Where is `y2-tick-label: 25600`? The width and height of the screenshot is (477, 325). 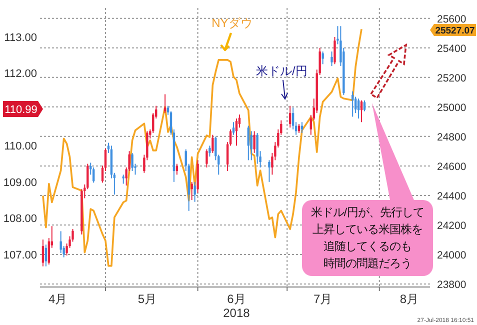
y2-tick-label: 25600 is located at coordinates (451, 19).